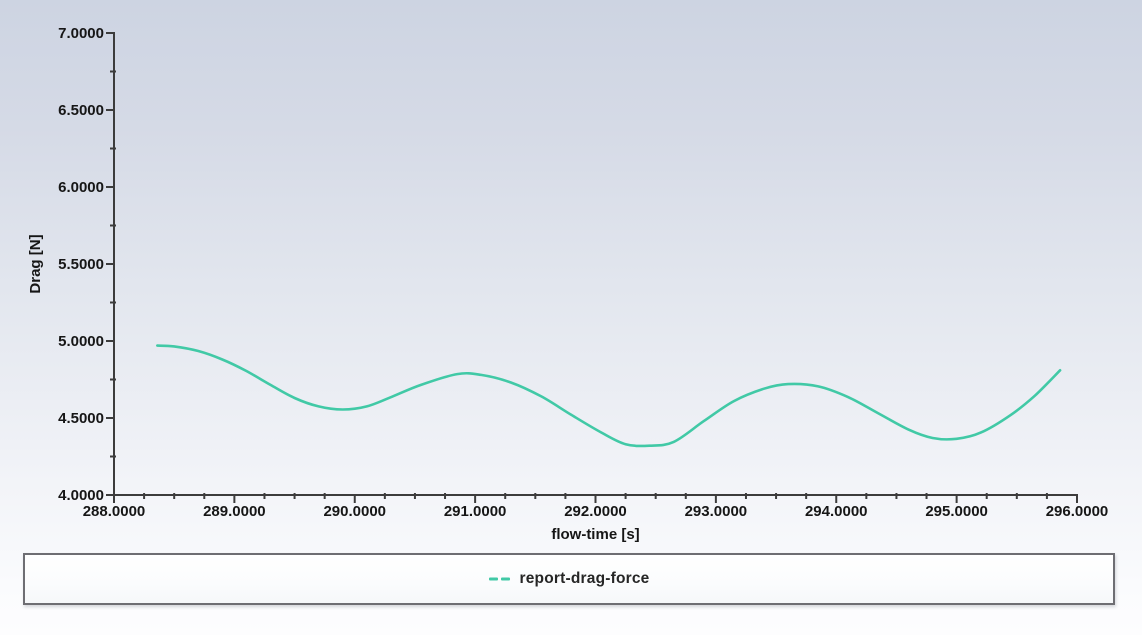  Describe the element at coordinates (114, 511) in the screenshot. I see `x-tick-label: 288.0000` at that location.